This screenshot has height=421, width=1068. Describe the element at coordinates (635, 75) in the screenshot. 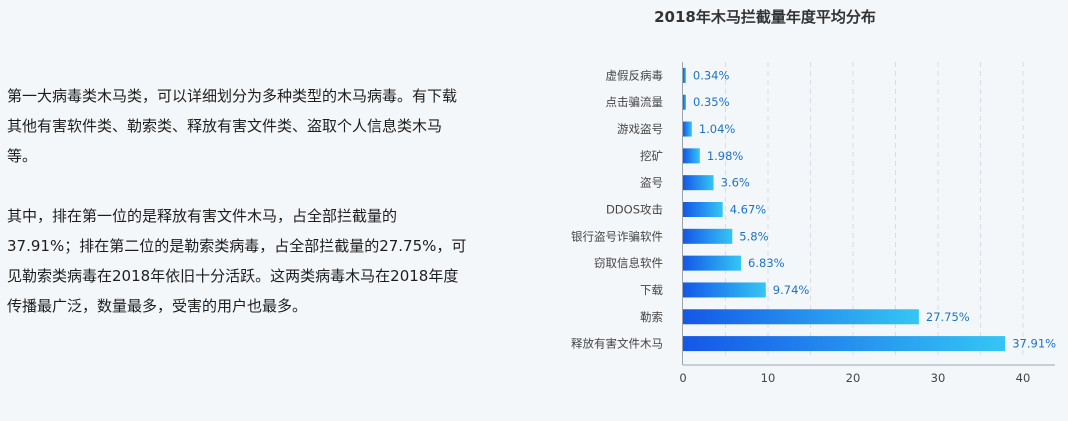

I see `category-label: 虚假反病毒` at that location.